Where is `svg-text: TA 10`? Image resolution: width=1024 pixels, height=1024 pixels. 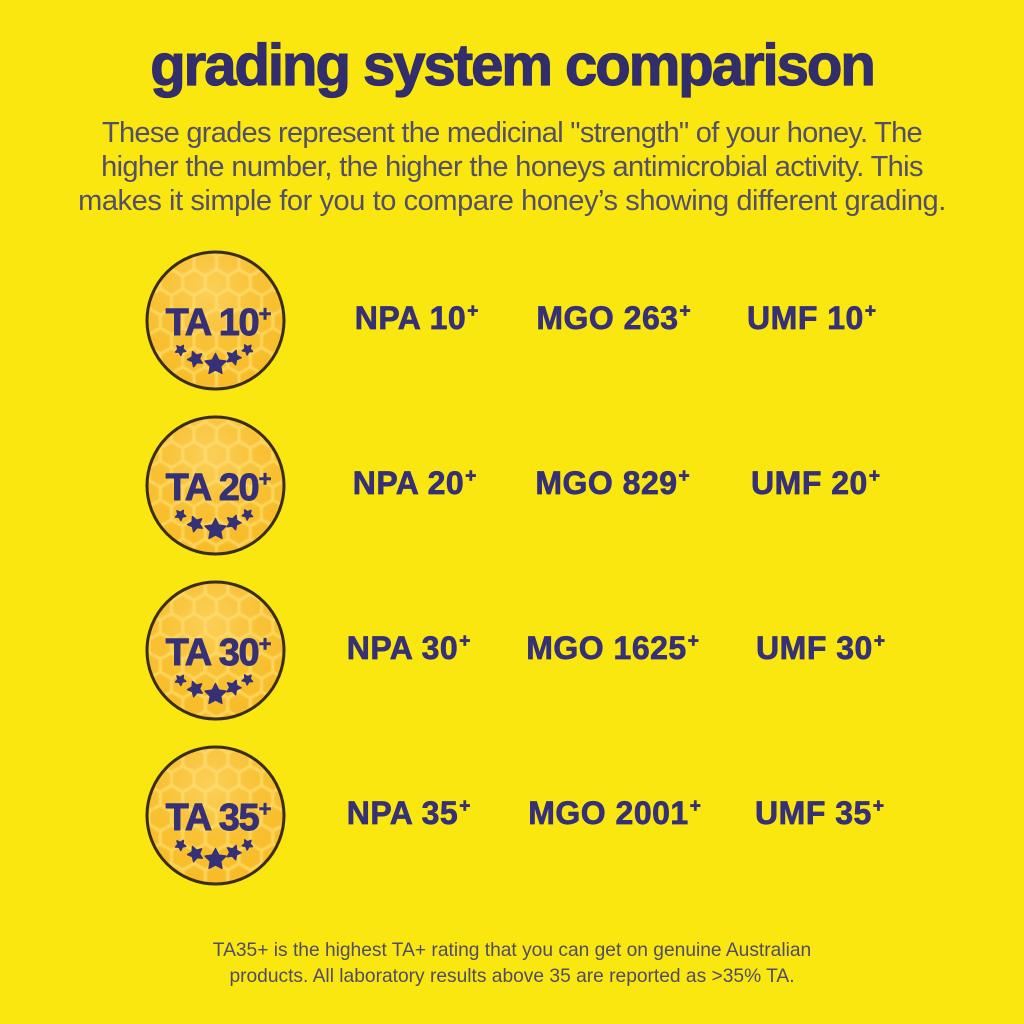
svg-text: TA 10 is located at coordinates (212, 323).